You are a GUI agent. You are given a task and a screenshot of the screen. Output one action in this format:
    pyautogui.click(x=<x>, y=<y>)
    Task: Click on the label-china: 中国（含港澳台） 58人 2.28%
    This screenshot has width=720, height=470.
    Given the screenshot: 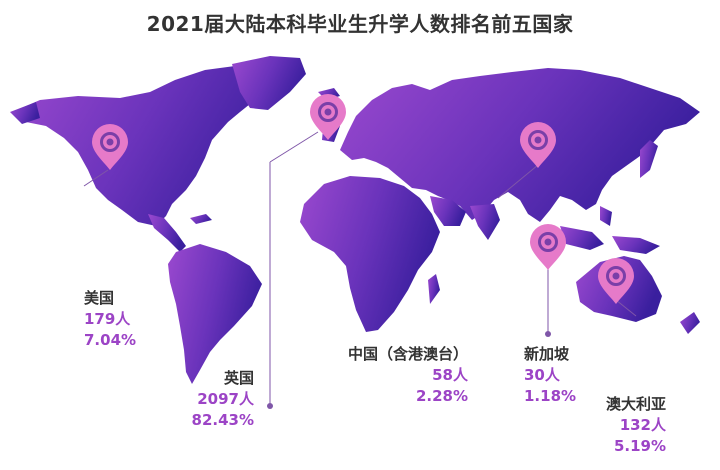 What is the action you would take?
    pyautogui.click(x=384, y=375)
    